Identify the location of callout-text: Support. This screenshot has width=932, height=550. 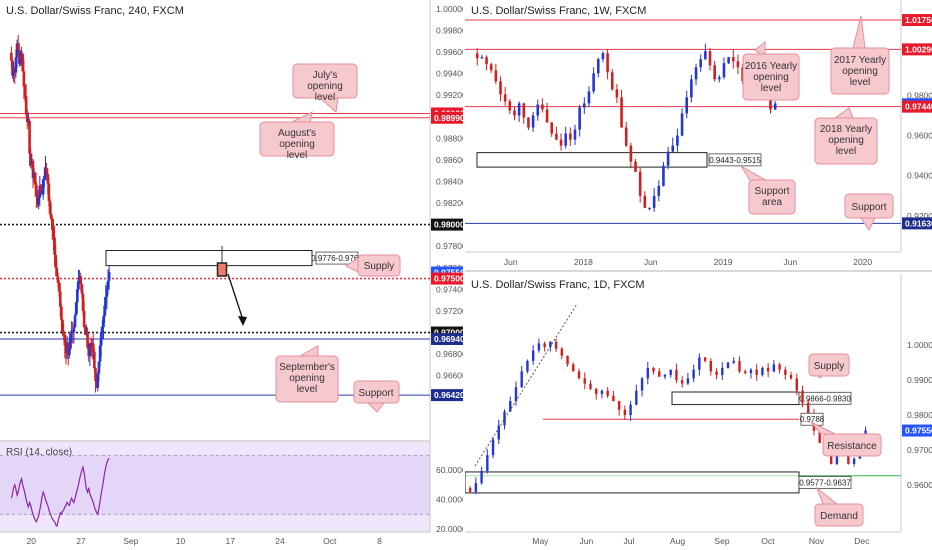
(868, 207).